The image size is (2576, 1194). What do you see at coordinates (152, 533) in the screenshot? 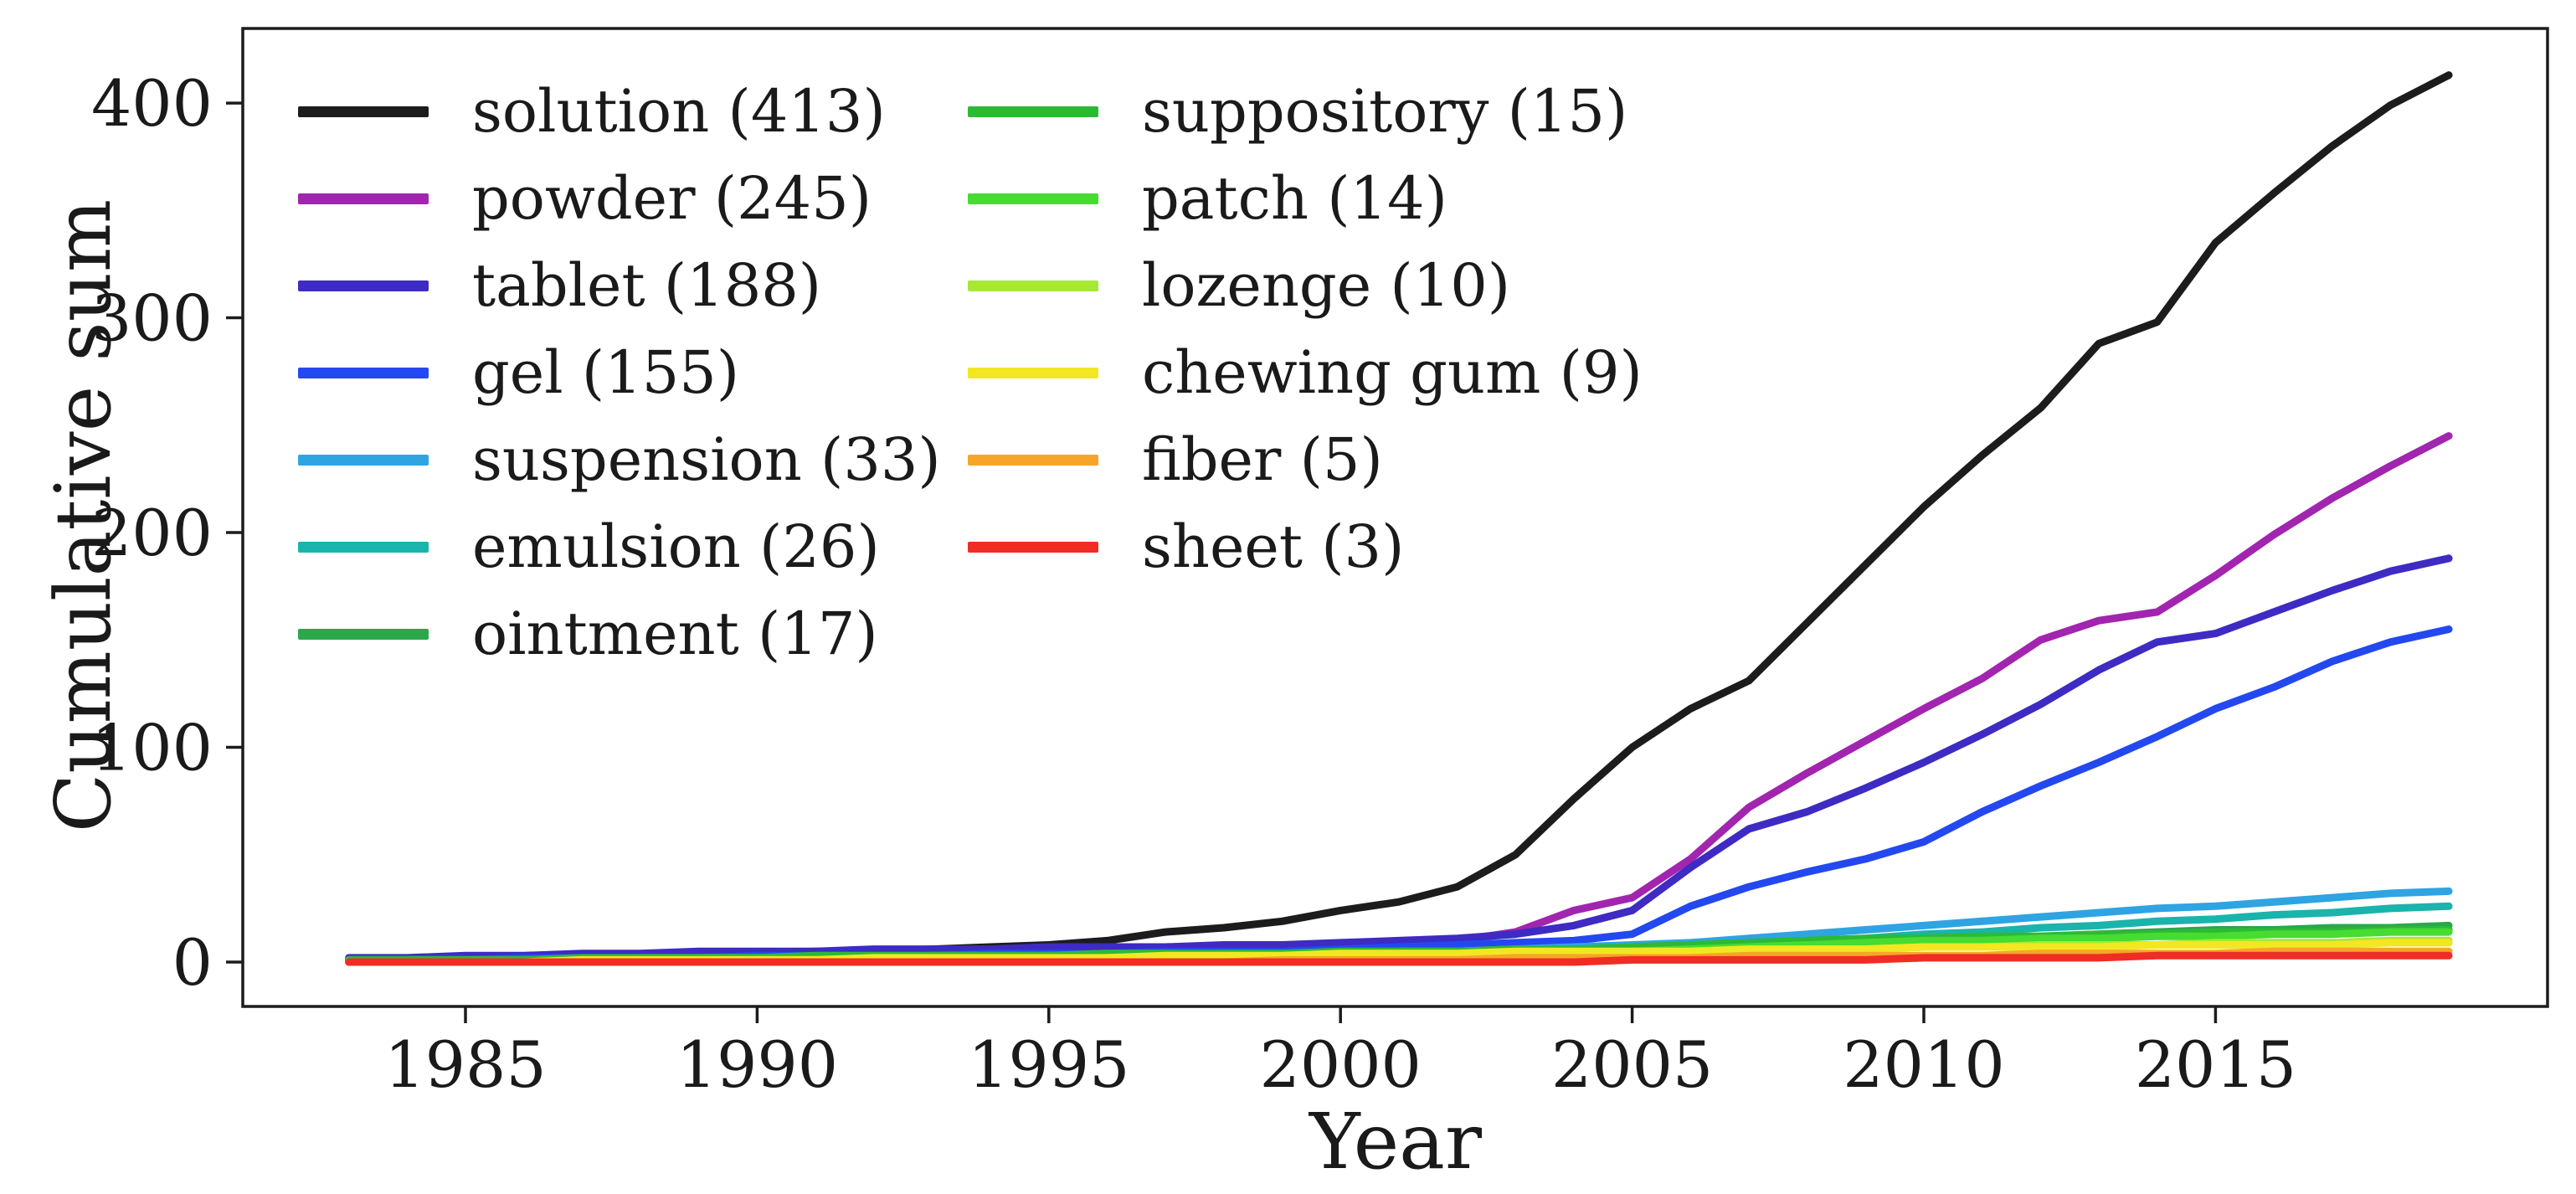
I see `y-tick-label: 200` at bounding box center [152, 533].